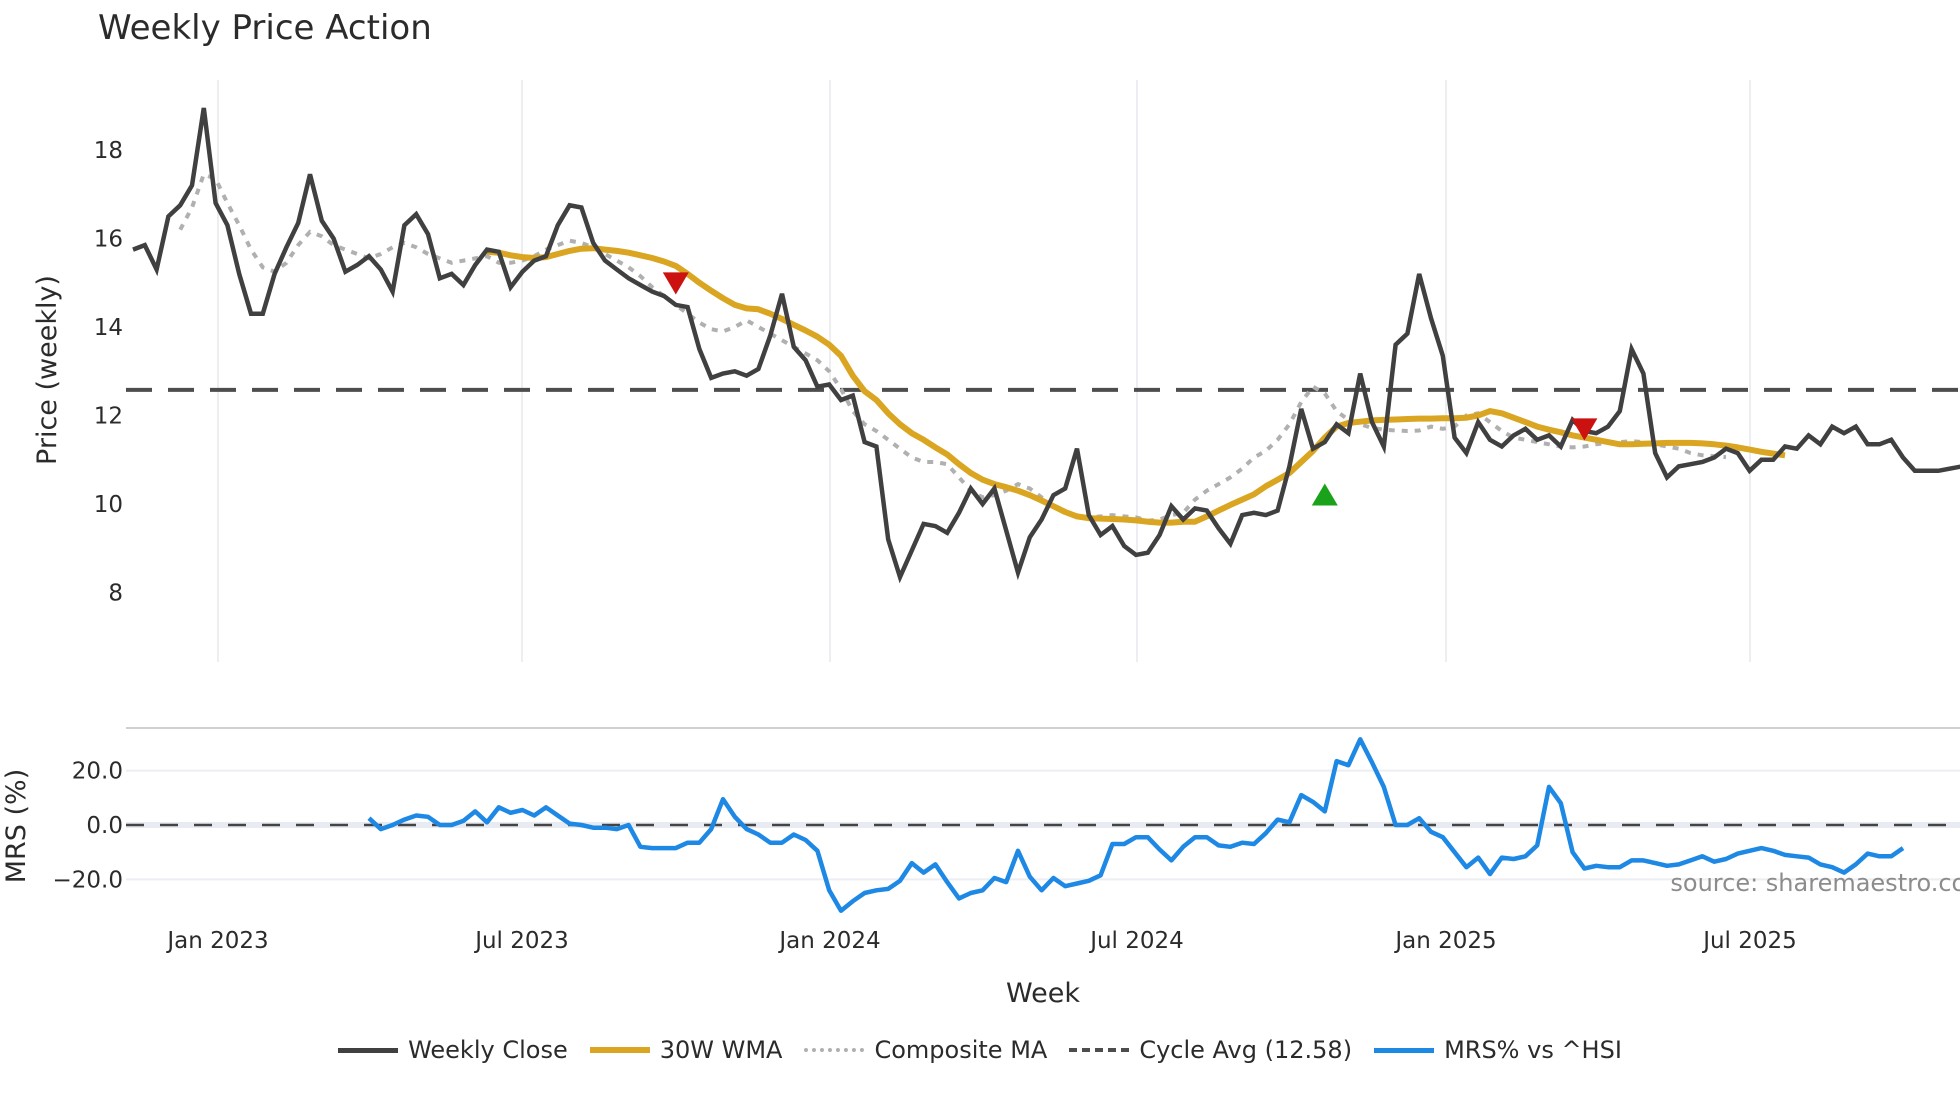  I want to click on legend-item-wma: 30W WMA, so click(686, 1050).